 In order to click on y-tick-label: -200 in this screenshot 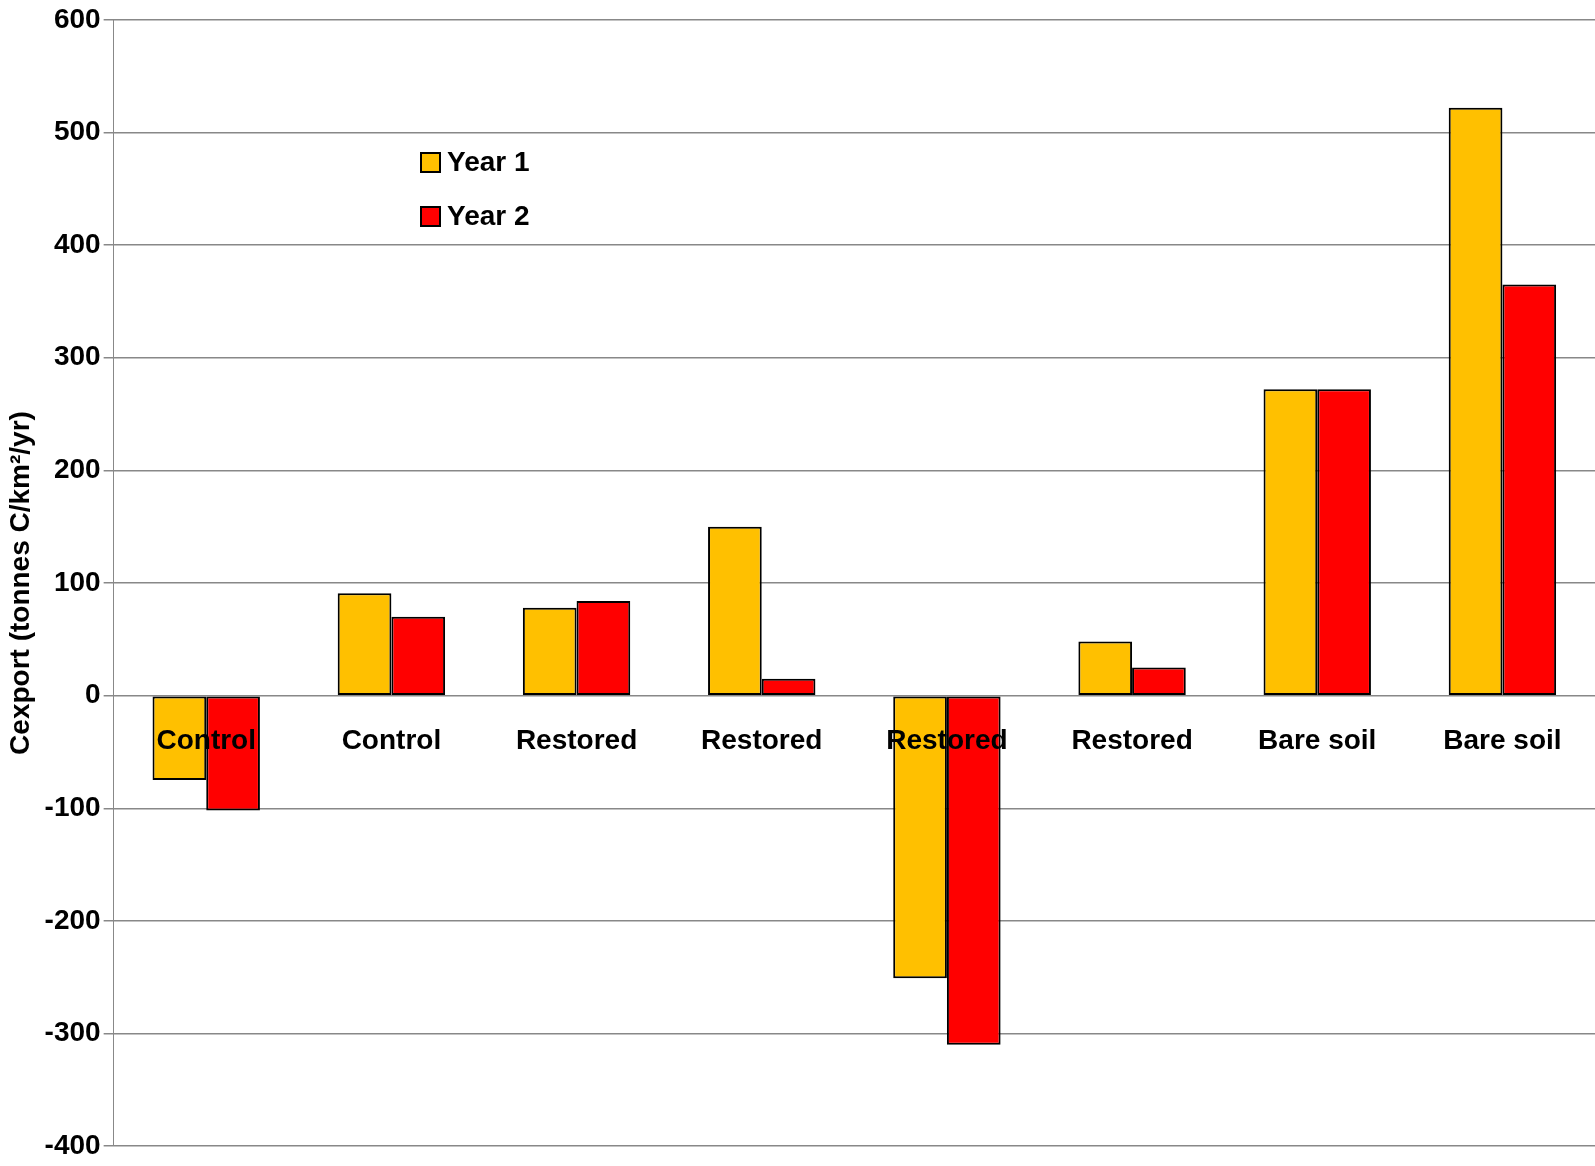, I will do `click(72, 919)`.